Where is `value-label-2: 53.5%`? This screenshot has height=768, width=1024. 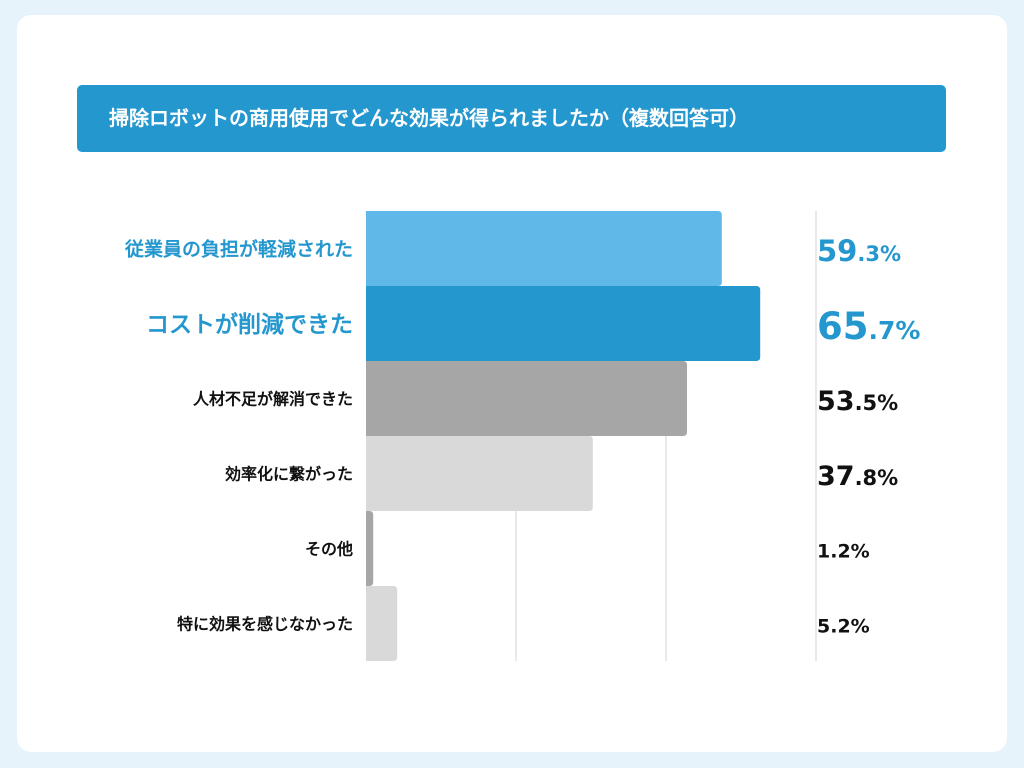
value-label-2: 53.5% is located at coordinates (857, 401).